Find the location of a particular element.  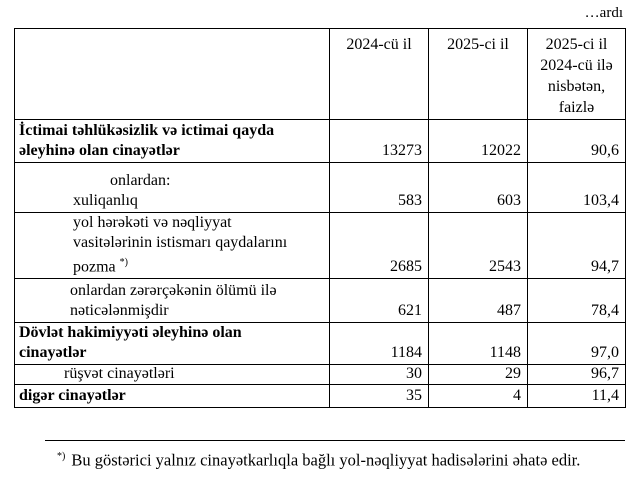

value-pct: 90,6 is located at coordinates (576, 141).